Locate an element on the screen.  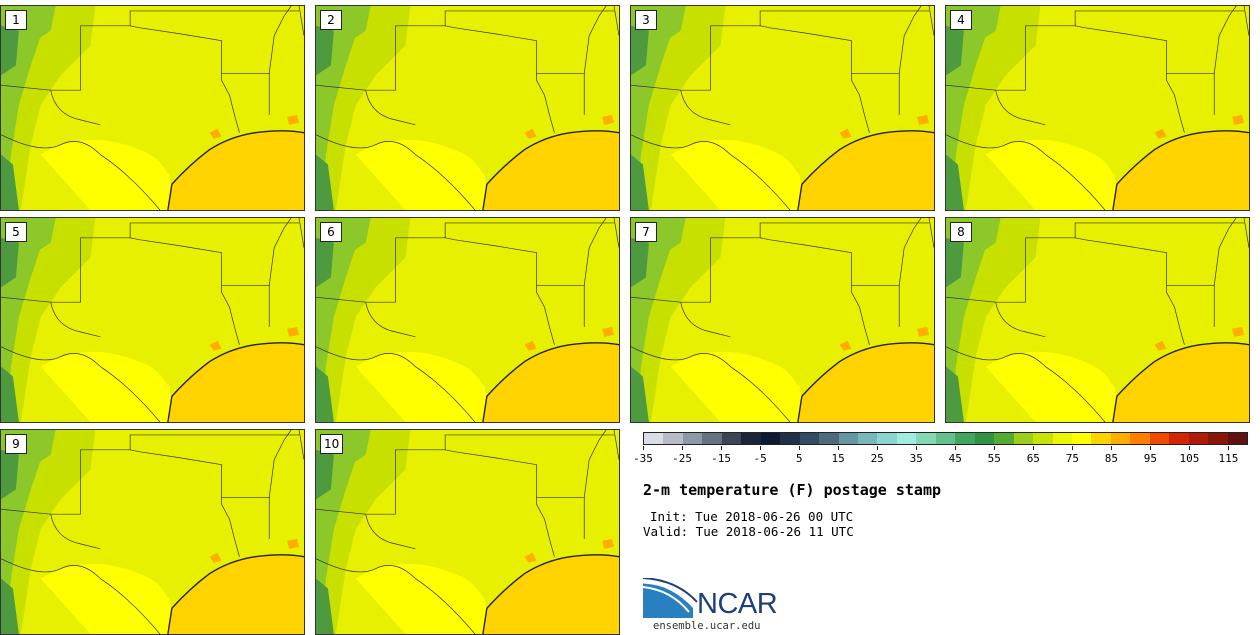
postage-stamp-9: 9 is located at coordinates (152, 532).